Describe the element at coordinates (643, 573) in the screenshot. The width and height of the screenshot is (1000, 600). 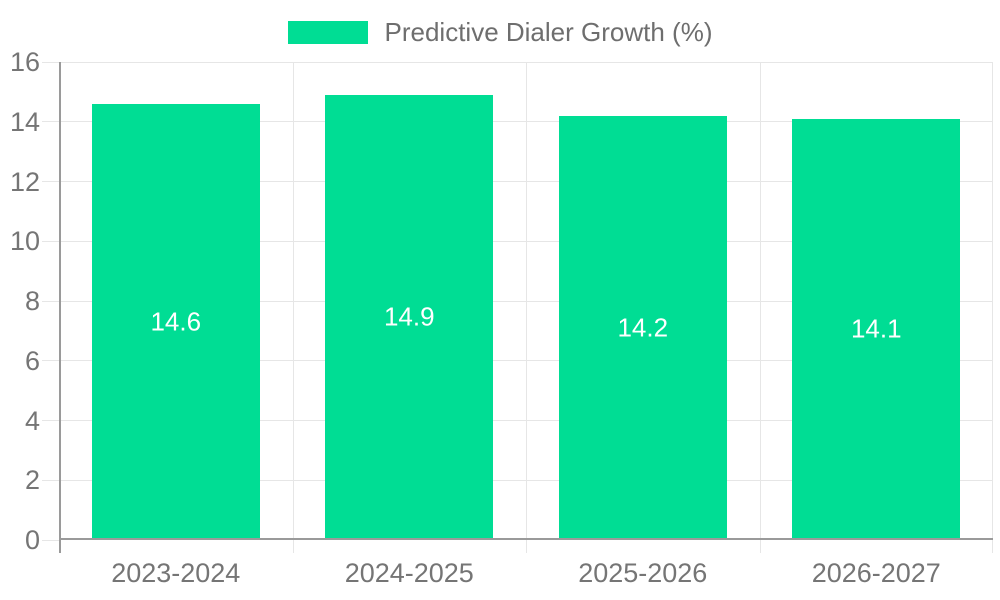
I see `x-tick-label: 2025-2026` at that location.